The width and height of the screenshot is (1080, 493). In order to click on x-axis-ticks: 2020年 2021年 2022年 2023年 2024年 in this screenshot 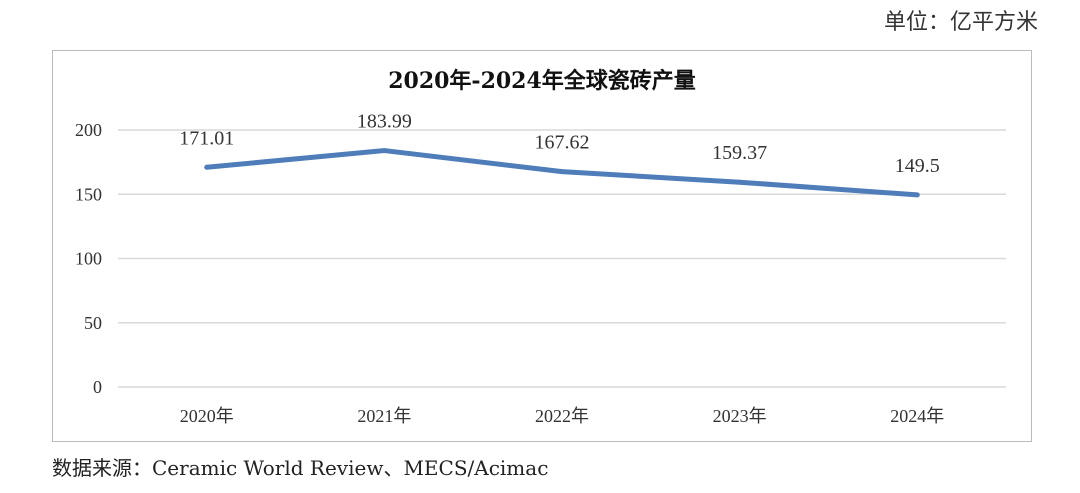, I will do `click(562, 416)`.